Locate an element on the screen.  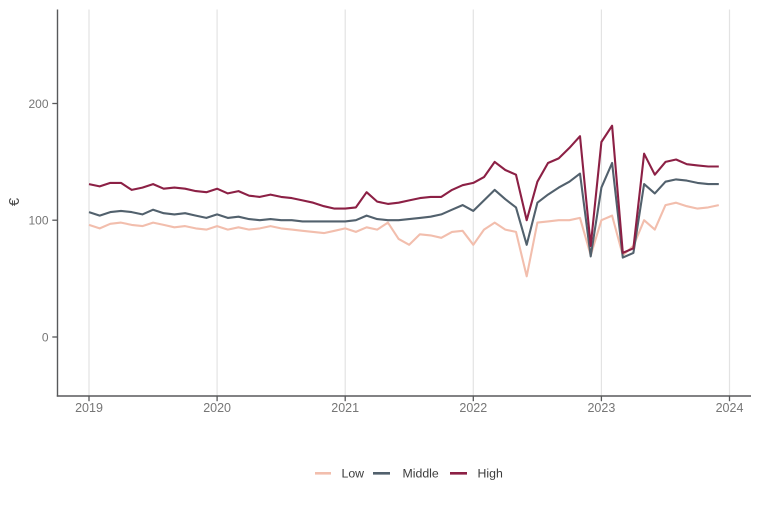
svg-text: 2020 is located at coordinates (217, 408).